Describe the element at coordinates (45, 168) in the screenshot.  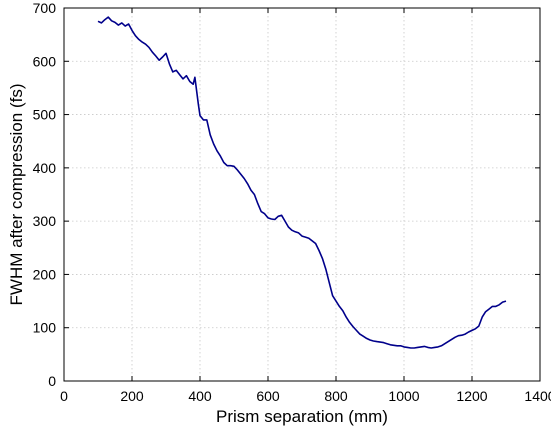
I see `y-tick-label: 400` at that location.